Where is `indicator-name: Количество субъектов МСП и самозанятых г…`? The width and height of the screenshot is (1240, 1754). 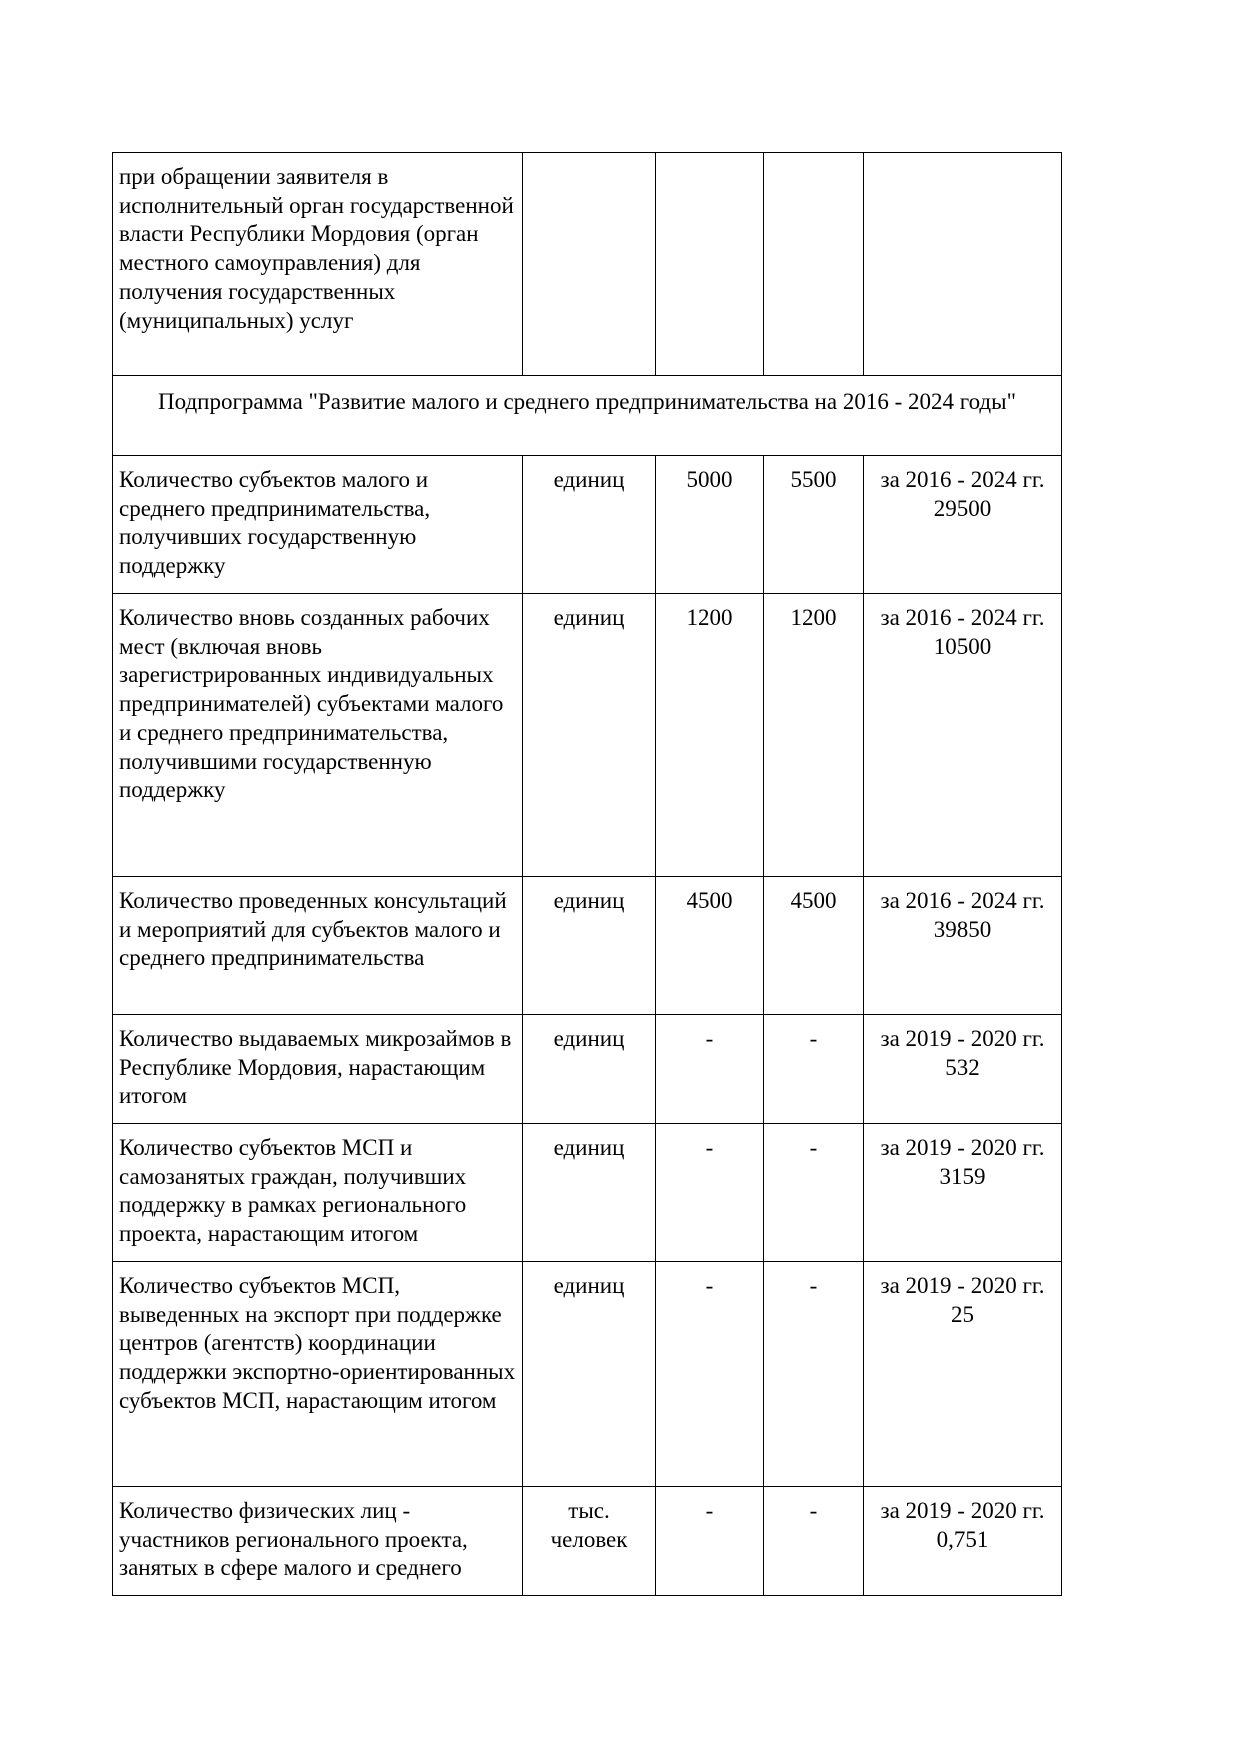 indicator-name: Количество субъектов МСП и самозанятых г… is located at coordinates (317, 1192).